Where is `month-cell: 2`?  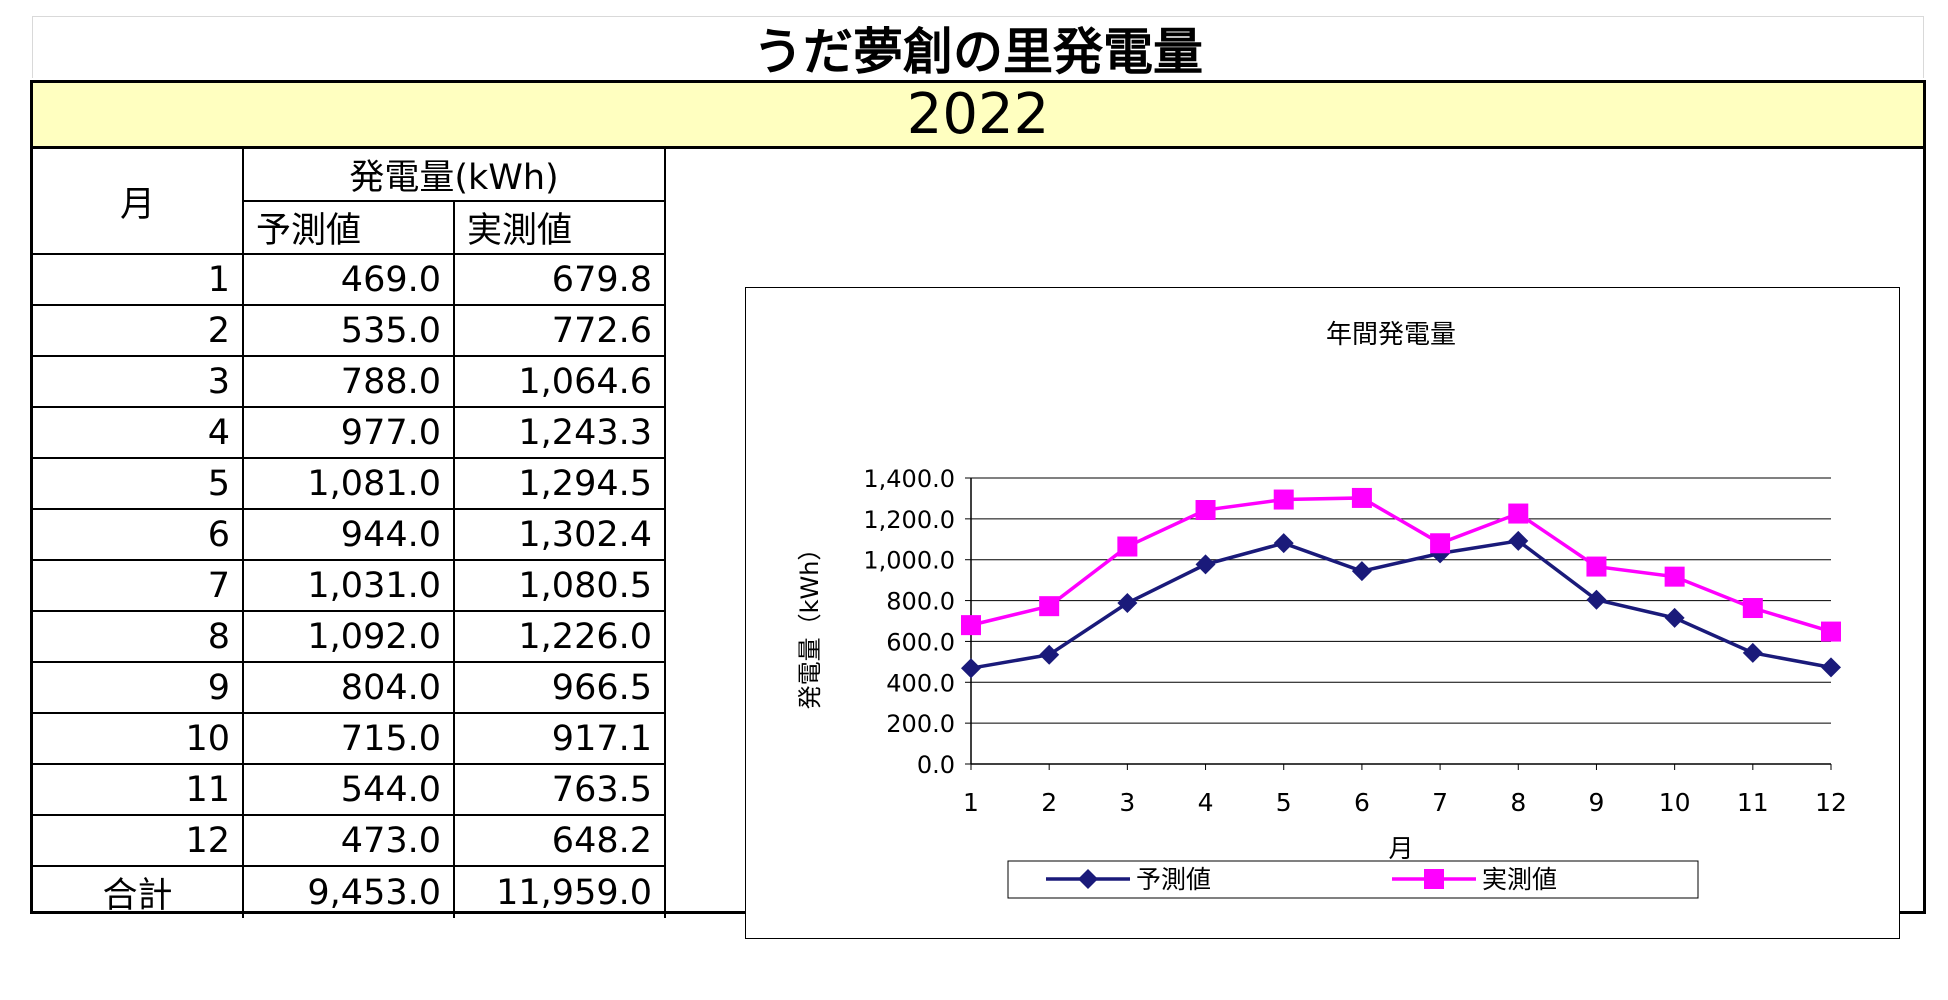 month-cell: 2 is located at coordinates (138, 330).